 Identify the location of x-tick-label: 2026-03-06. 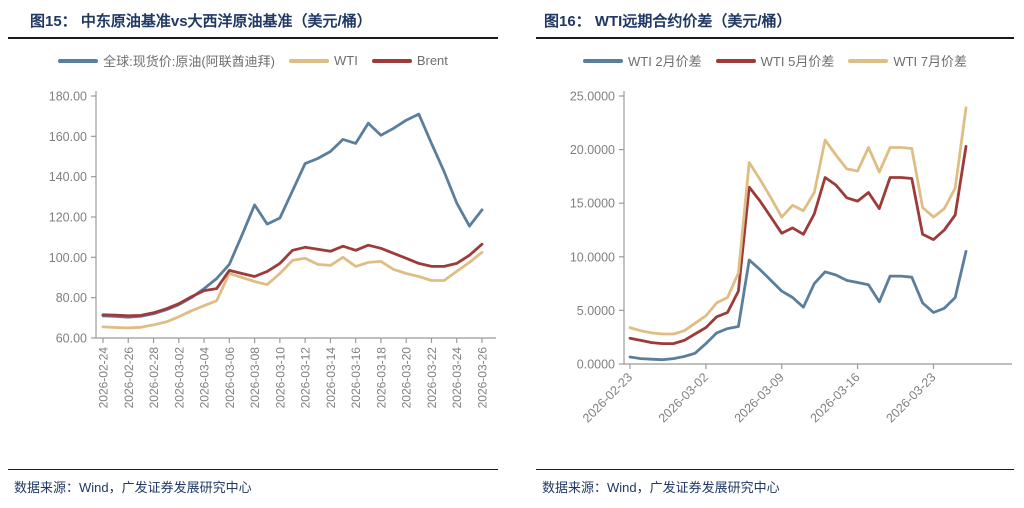
(230, 378).